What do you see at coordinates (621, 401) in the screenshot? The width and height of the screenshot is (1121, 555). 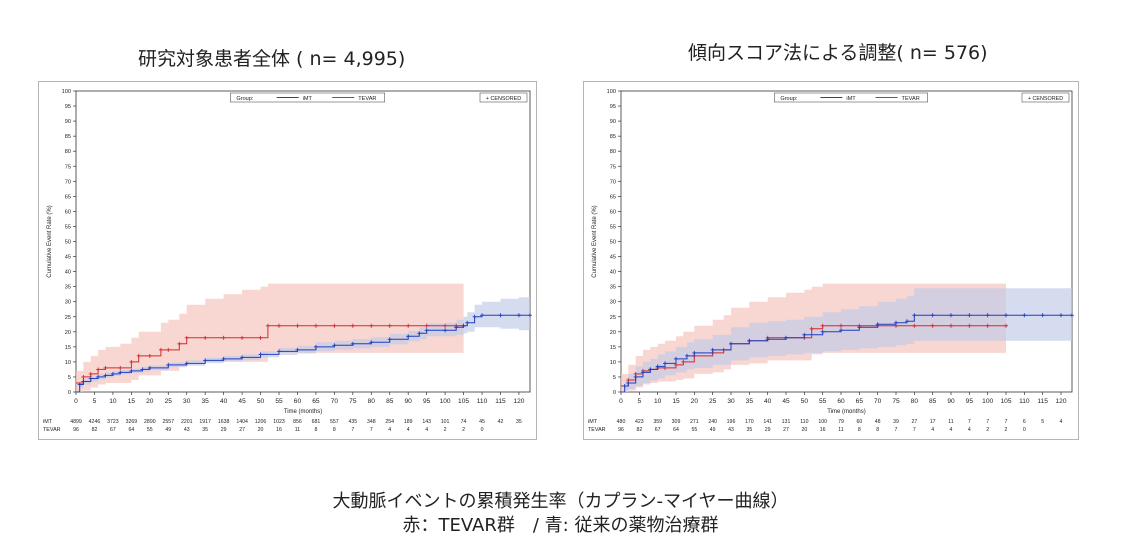 I see `x-tick-label: 0` at bounding box center [621, 401].